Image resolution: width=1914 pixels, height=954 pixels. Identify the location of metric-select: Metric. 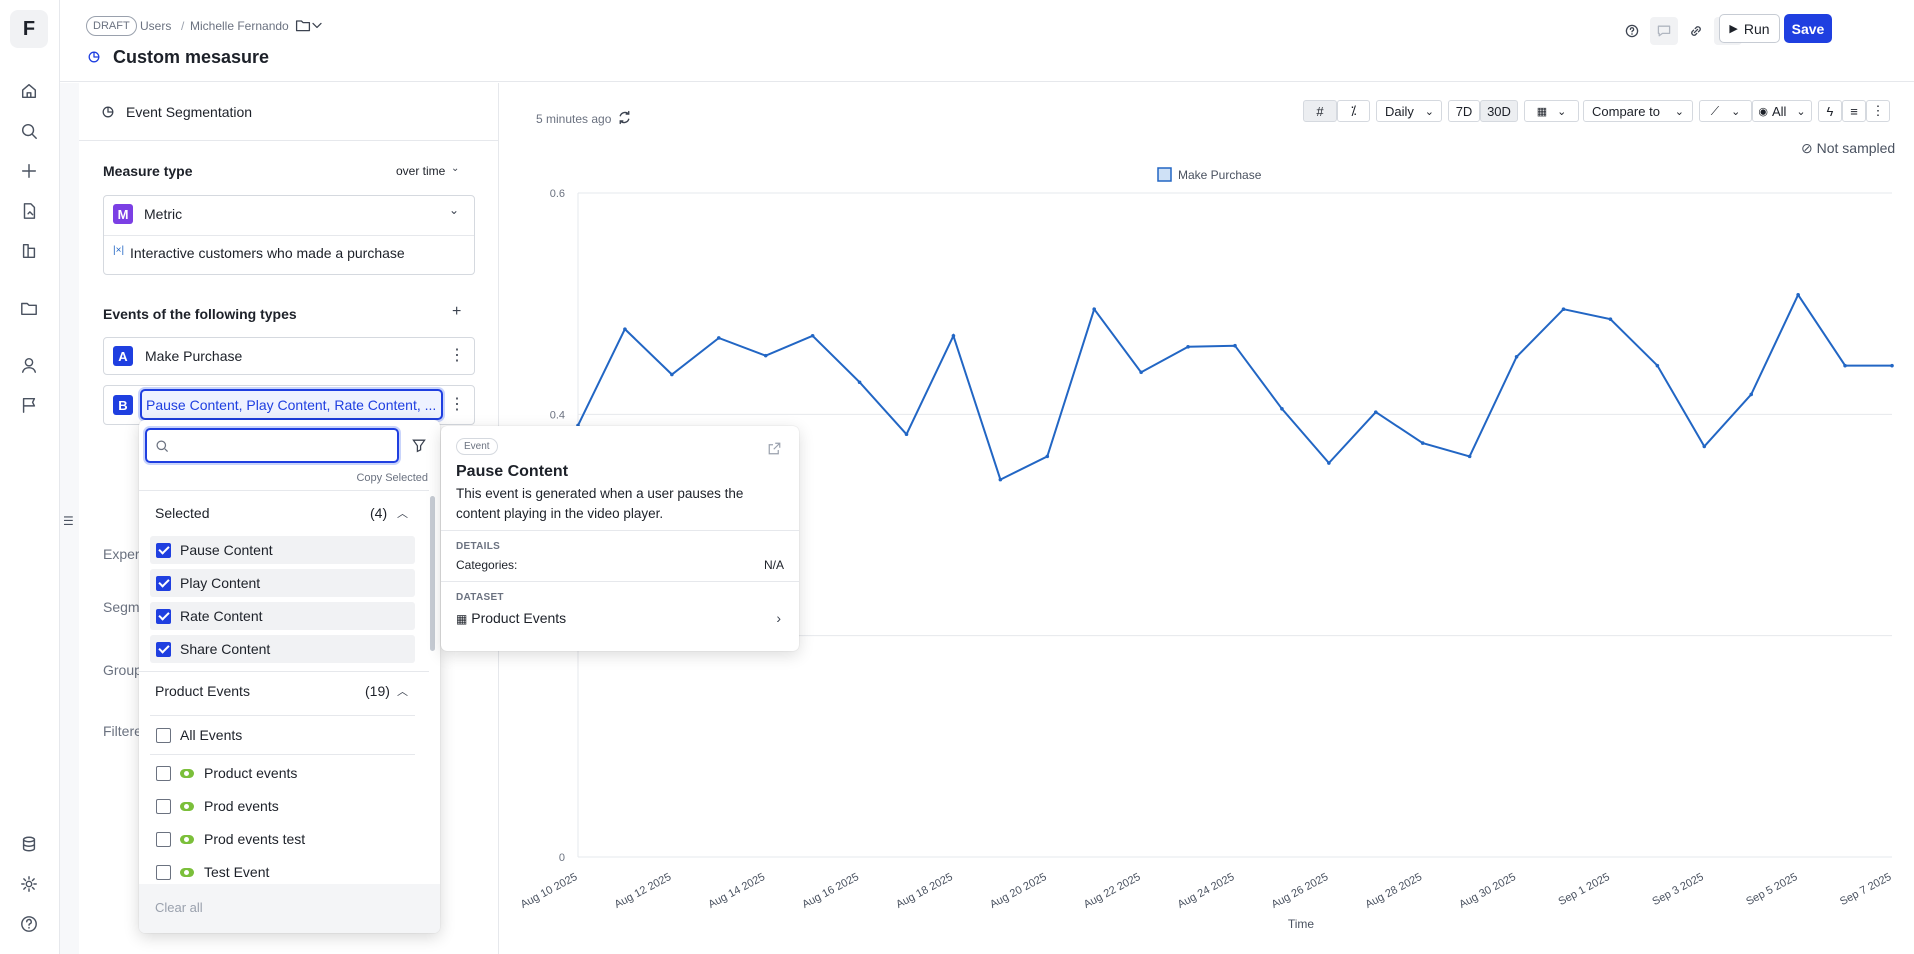
(163, 214).